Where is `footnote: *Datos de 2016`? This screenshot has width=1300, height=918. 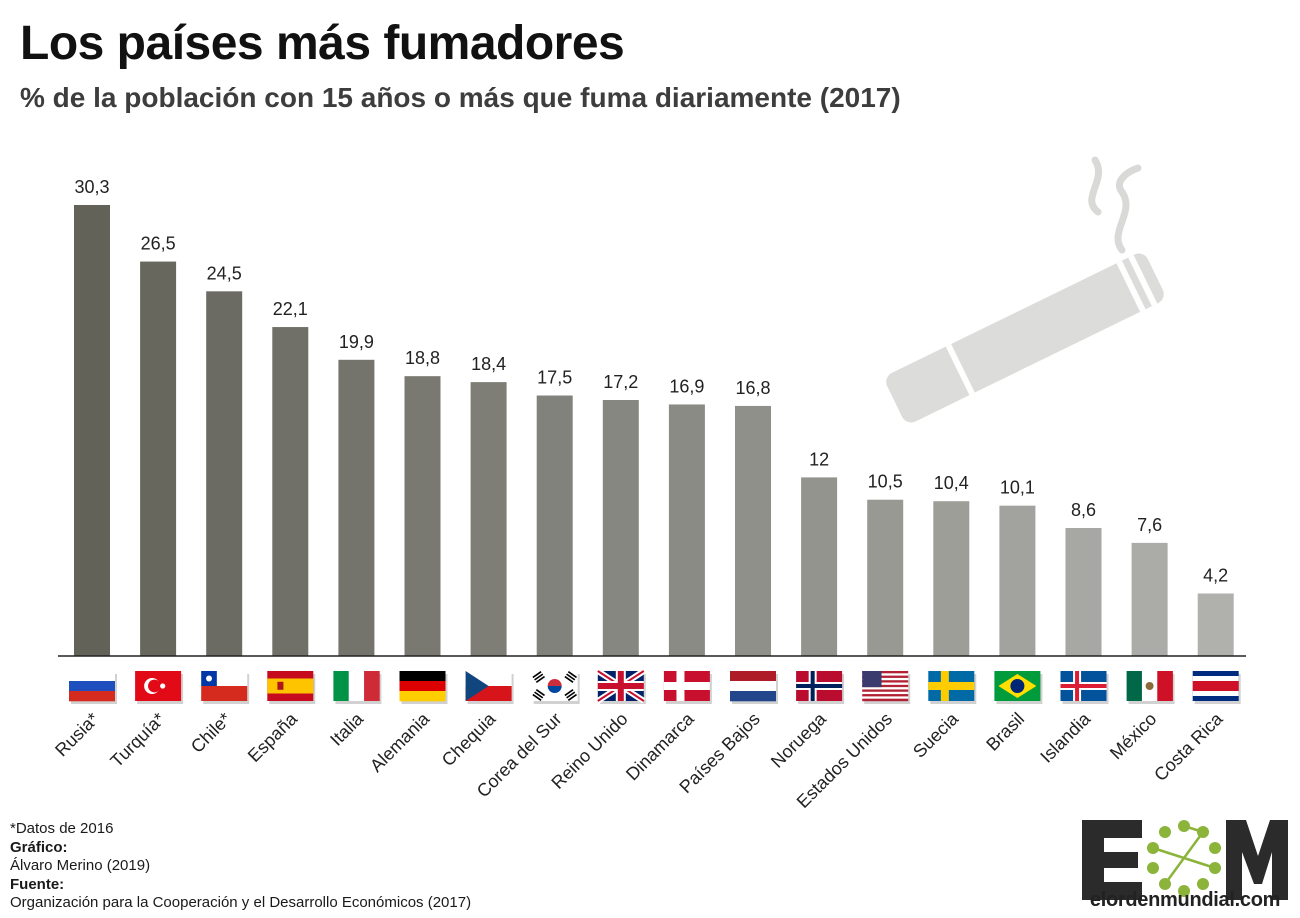 footnote: *Datos de 2016 is located at coordinates (62, 828).